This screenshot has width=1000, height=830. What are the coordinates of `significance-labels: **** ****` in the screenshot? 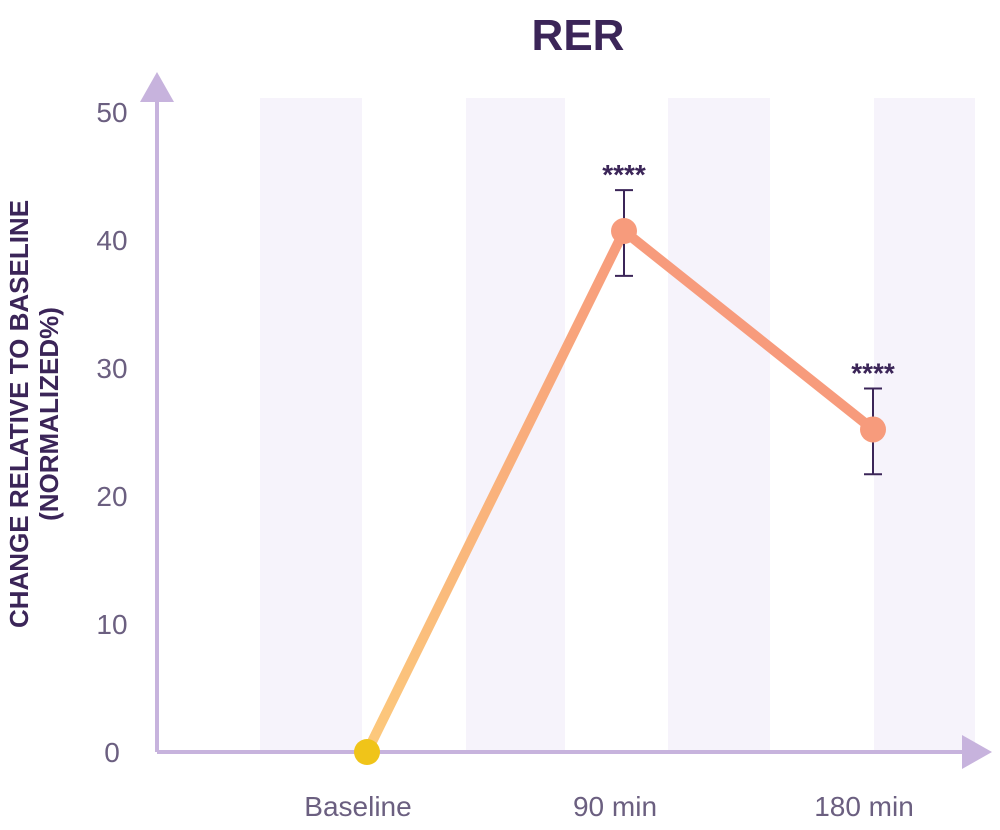 It's located at (748, 273).